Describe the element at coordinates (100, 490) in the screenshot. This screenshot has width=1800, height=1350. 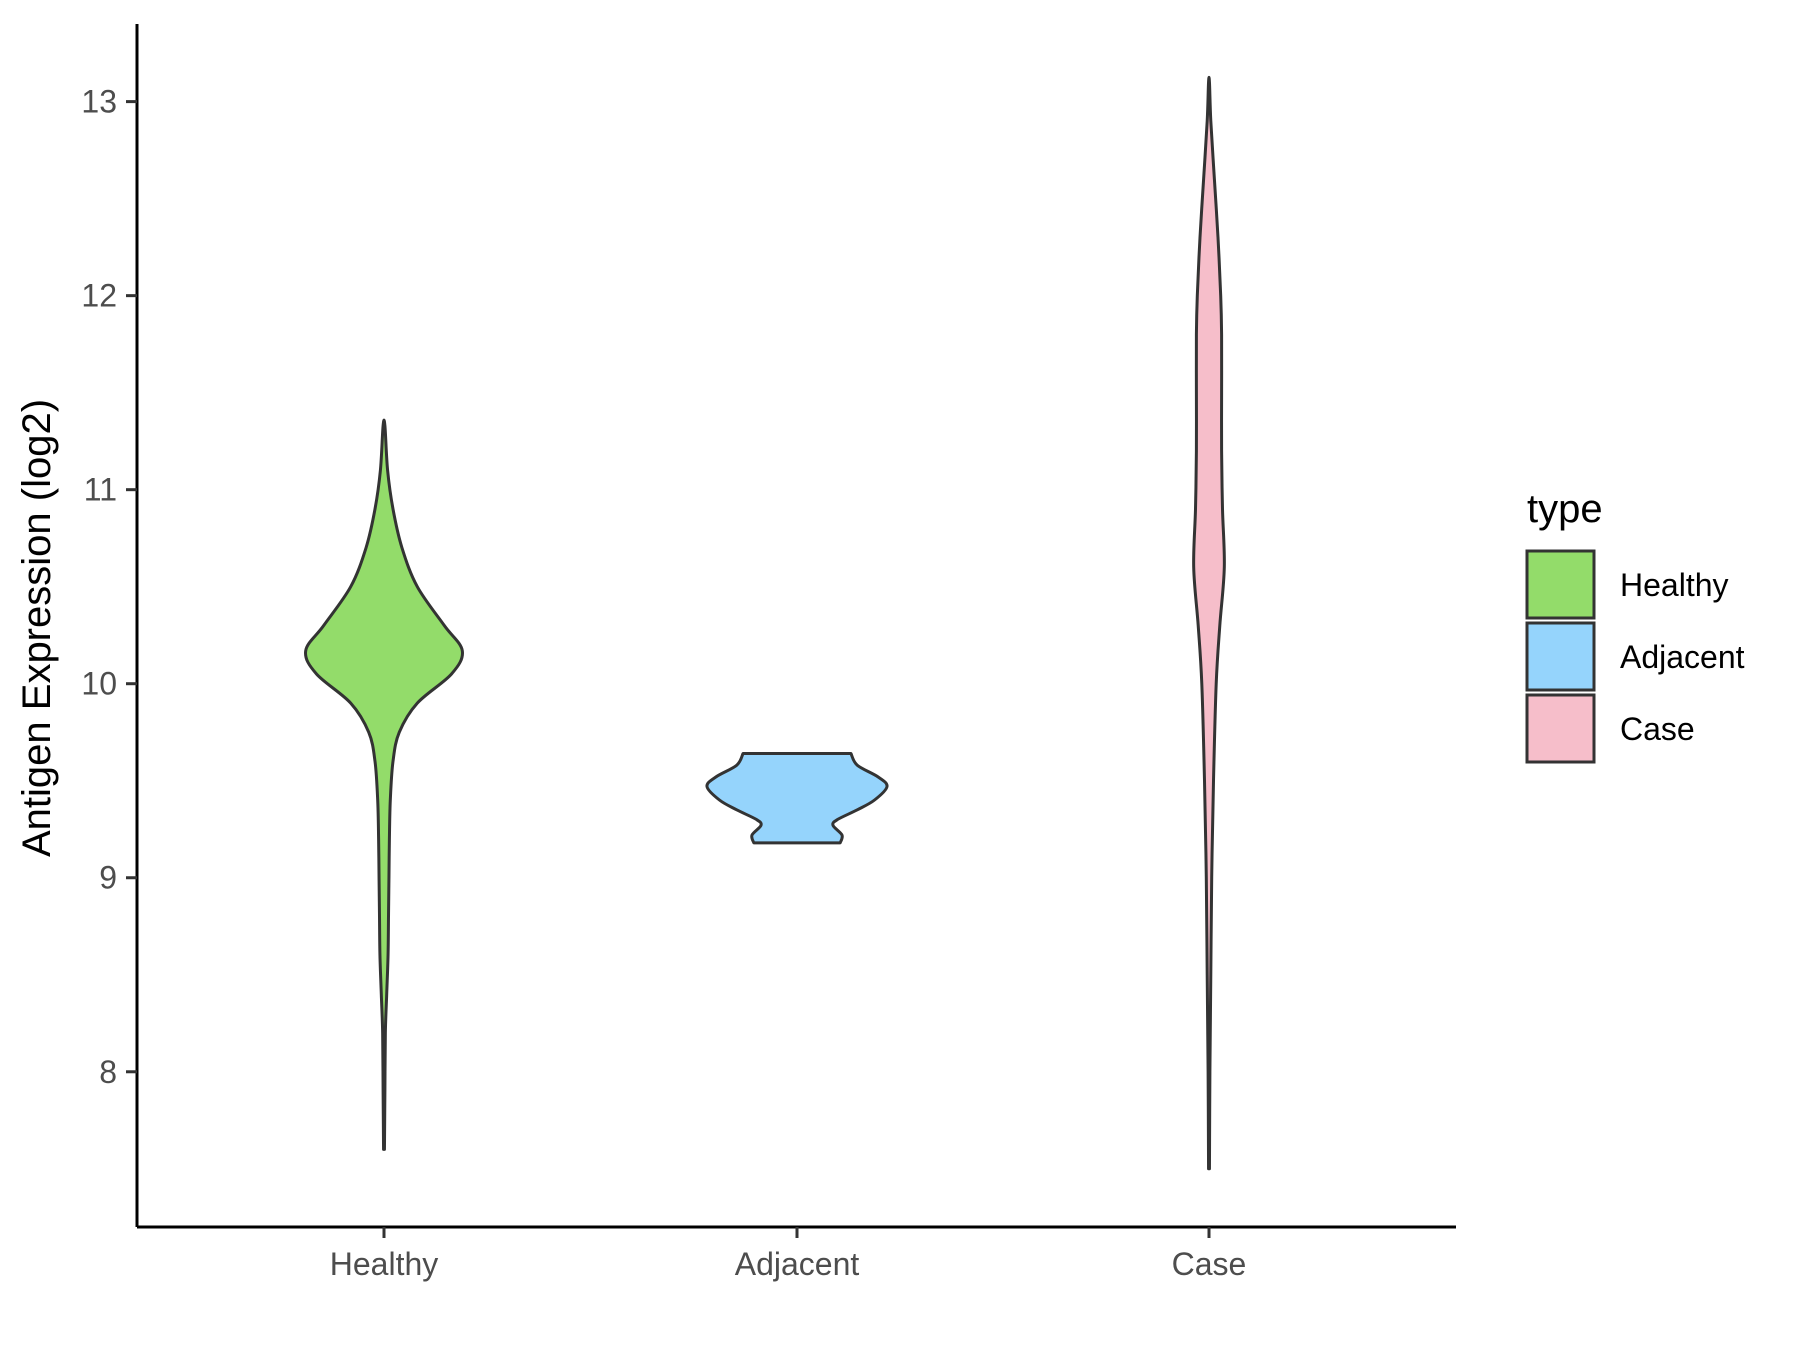
I see `y-tick-label: 11` at that location.